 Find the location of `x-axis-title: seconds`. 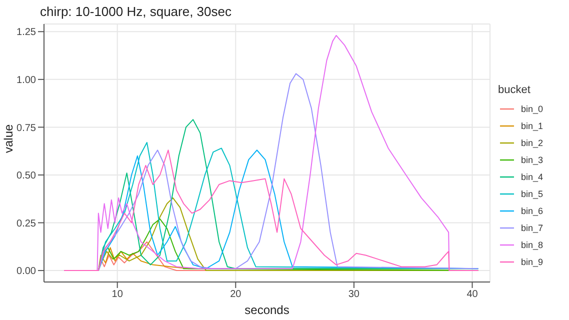

x-axis-title: seconds is located at coordinates (267, 310).